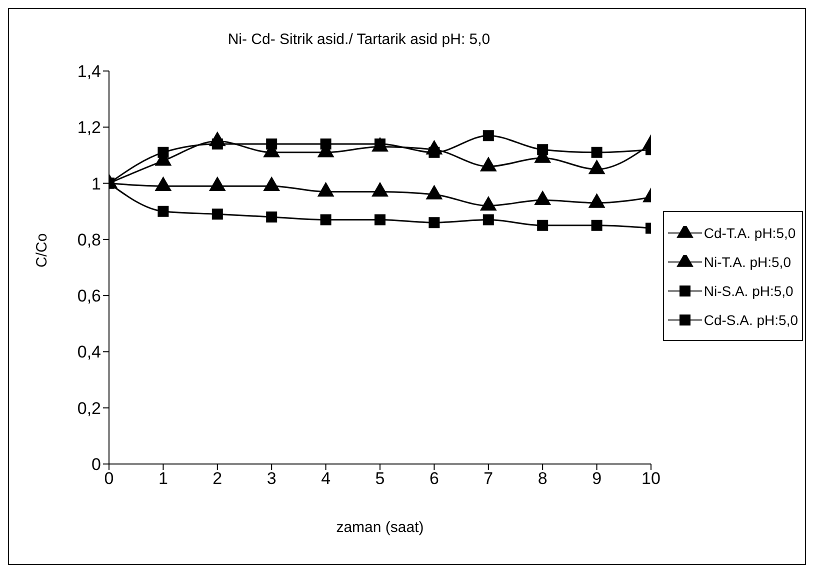  I want to click on x-tick-label: 1, so click(163, 478).